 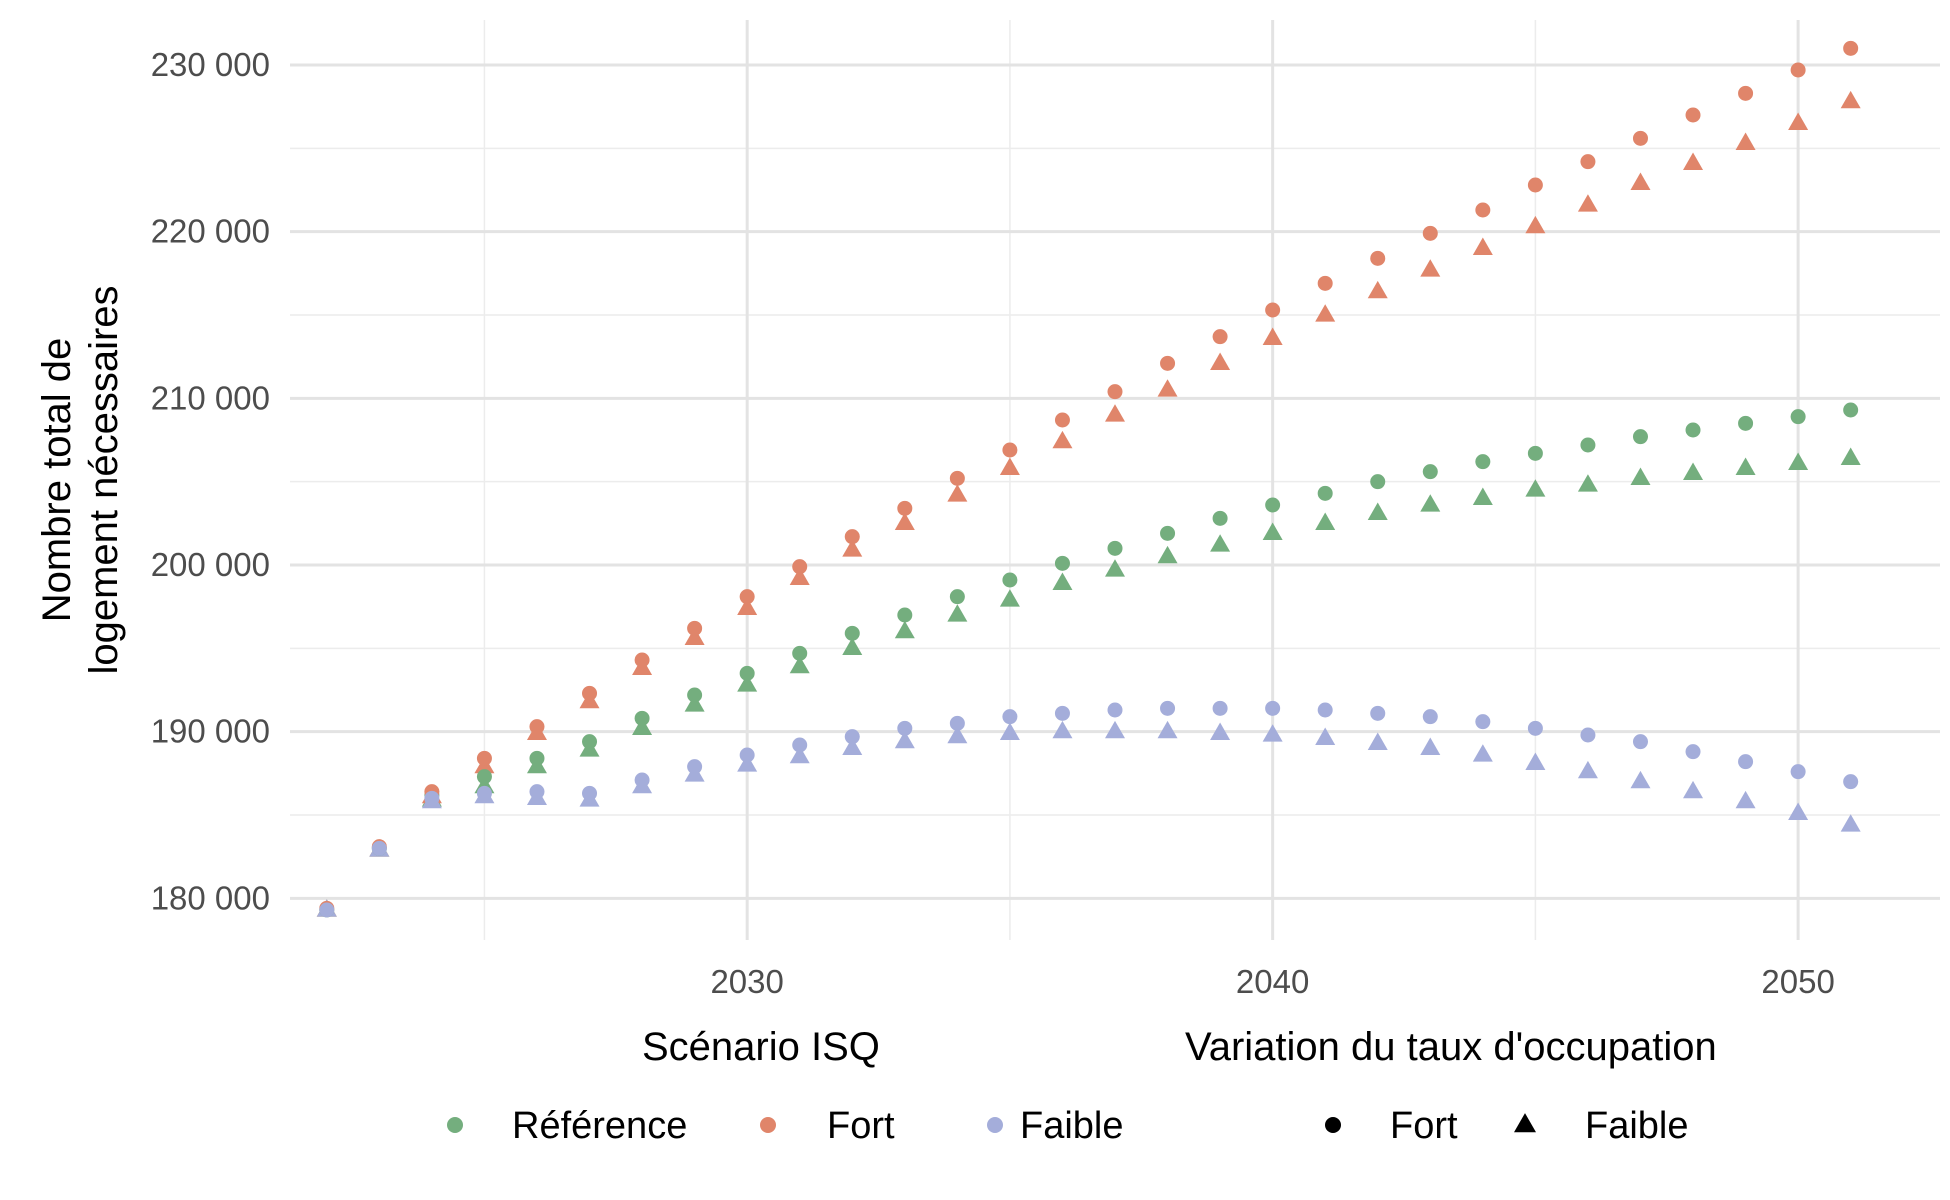 I want to click on legend-key-triangle, so click(x=1525, y=1123).